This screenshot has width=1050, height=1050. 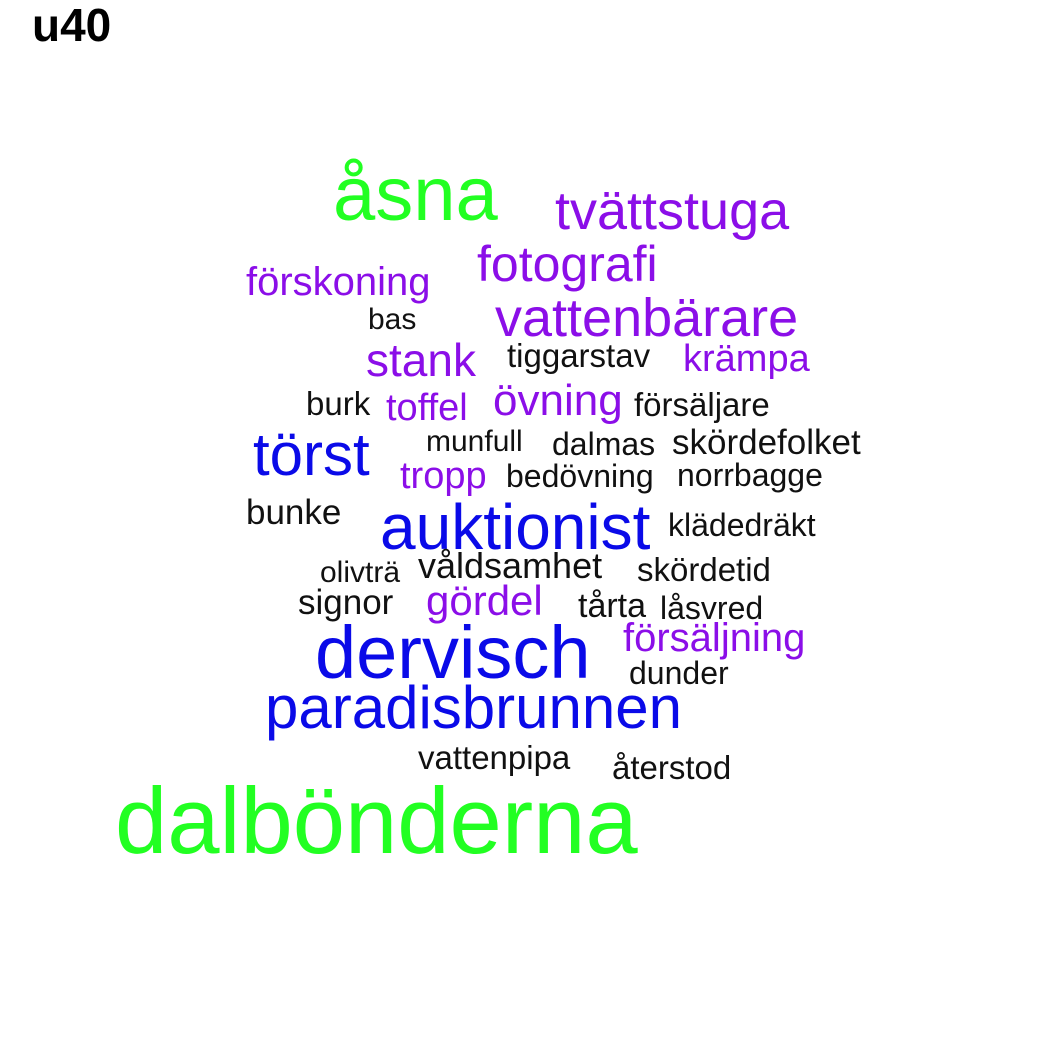 What do you see at coordinates (558, 400) in the screenshot?
I see `cloud-word: övning` at bounding box center [558, 400].